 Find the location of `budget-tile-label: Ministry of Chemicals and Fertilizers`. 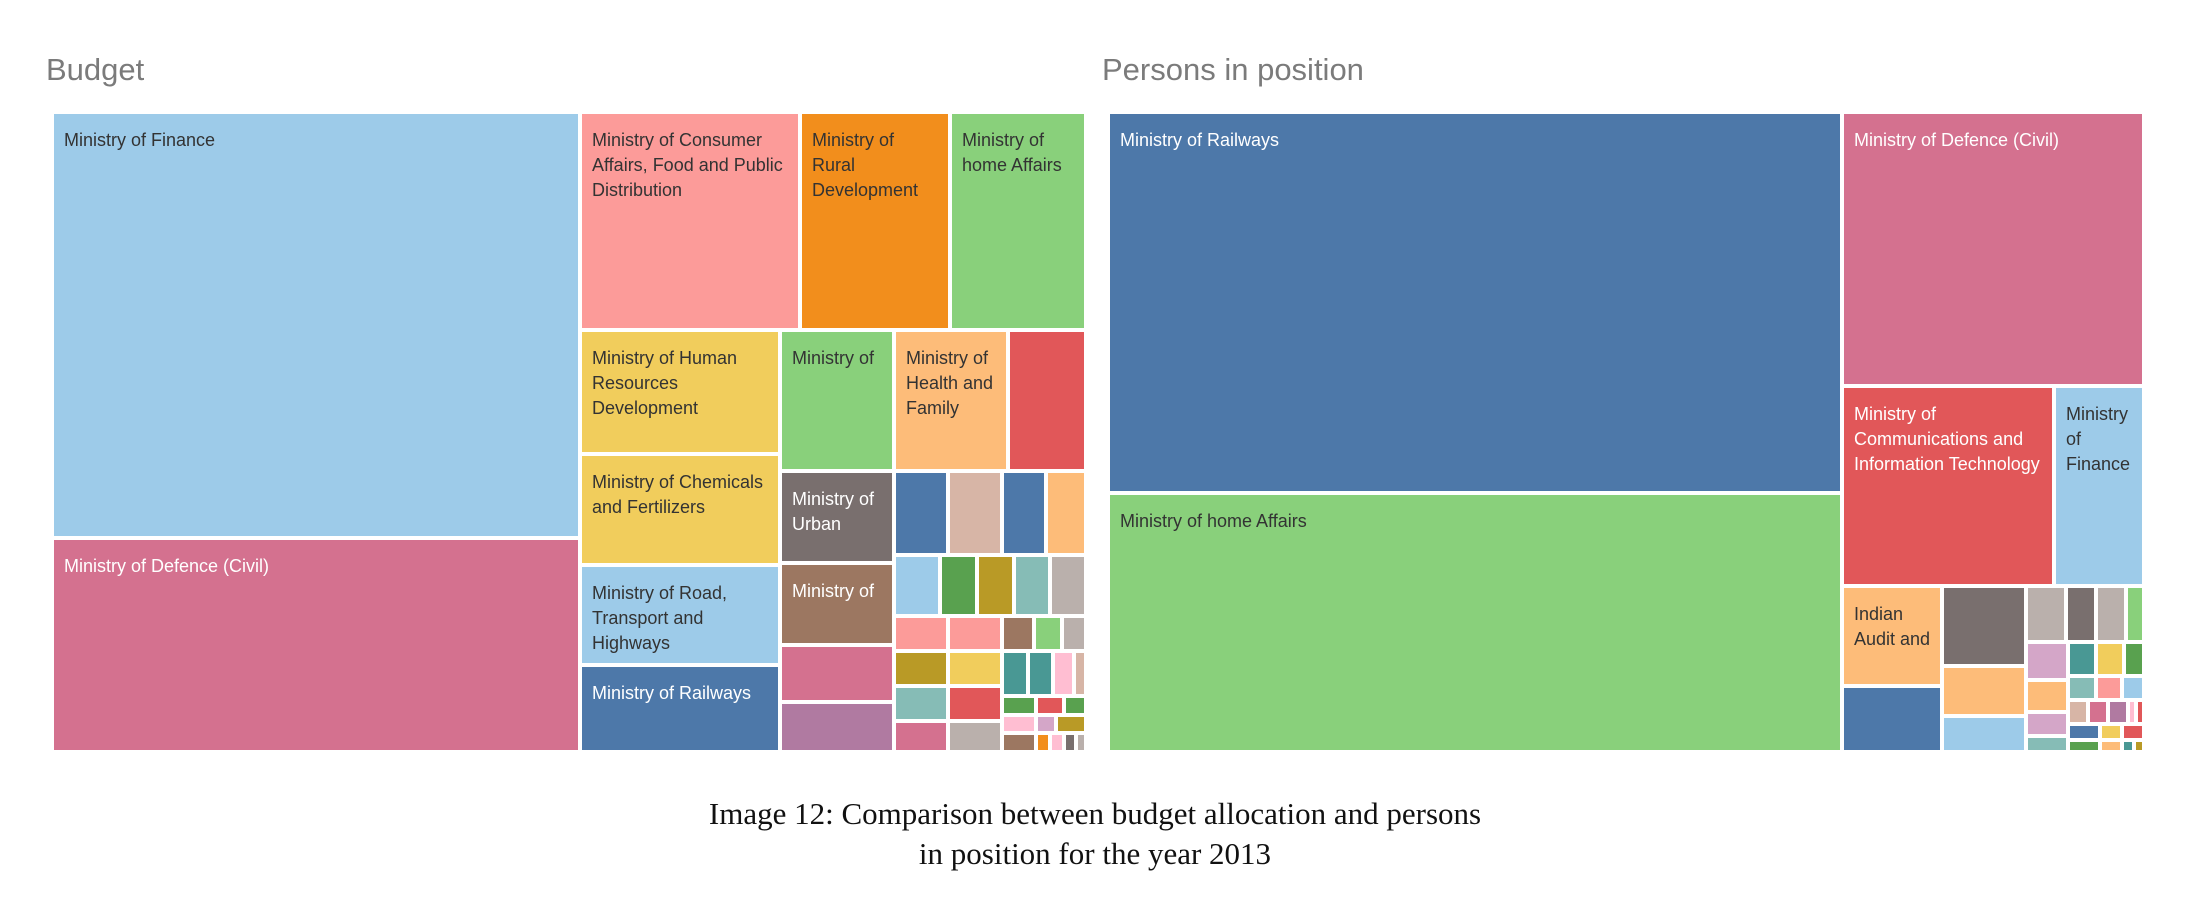

budget-tile-label: Ministry of Chemicals and Fertilizers is located at coordinates (678, 494).